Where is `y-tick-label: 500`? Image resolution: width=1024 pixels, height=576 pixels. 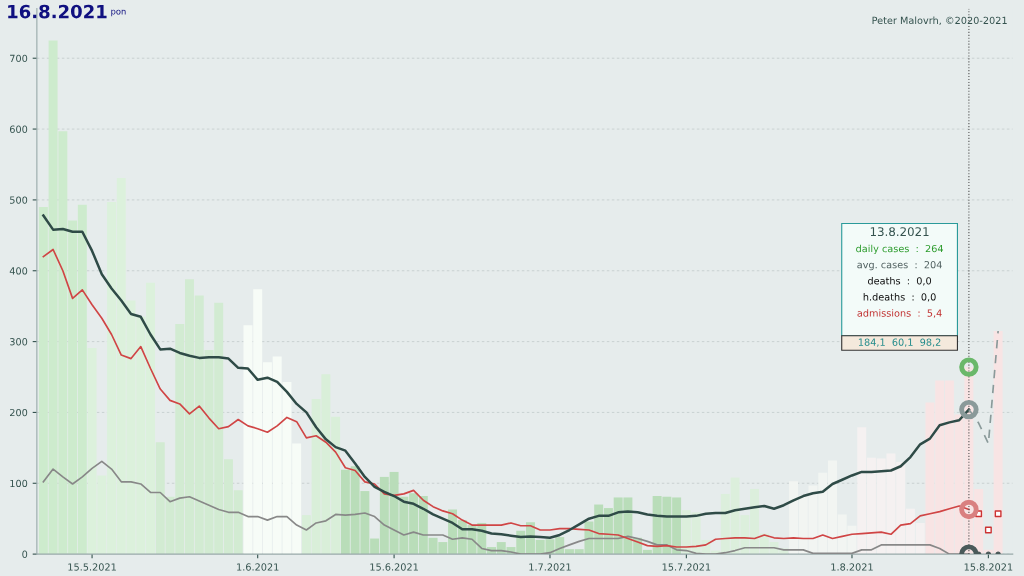
y-tick-label: 500 is located at coordinates (19, 200).